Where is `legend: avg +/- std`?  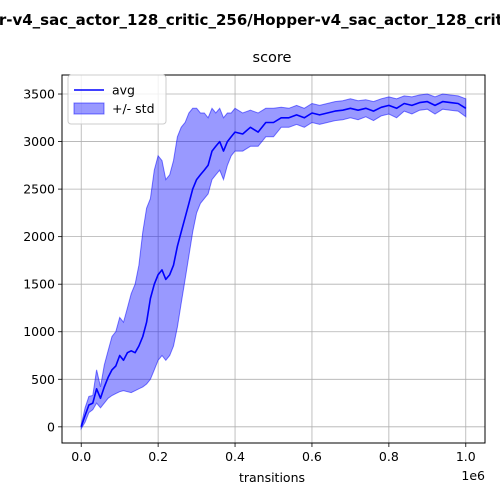 legend: avg +/- std is located at coordinates (117, 99).